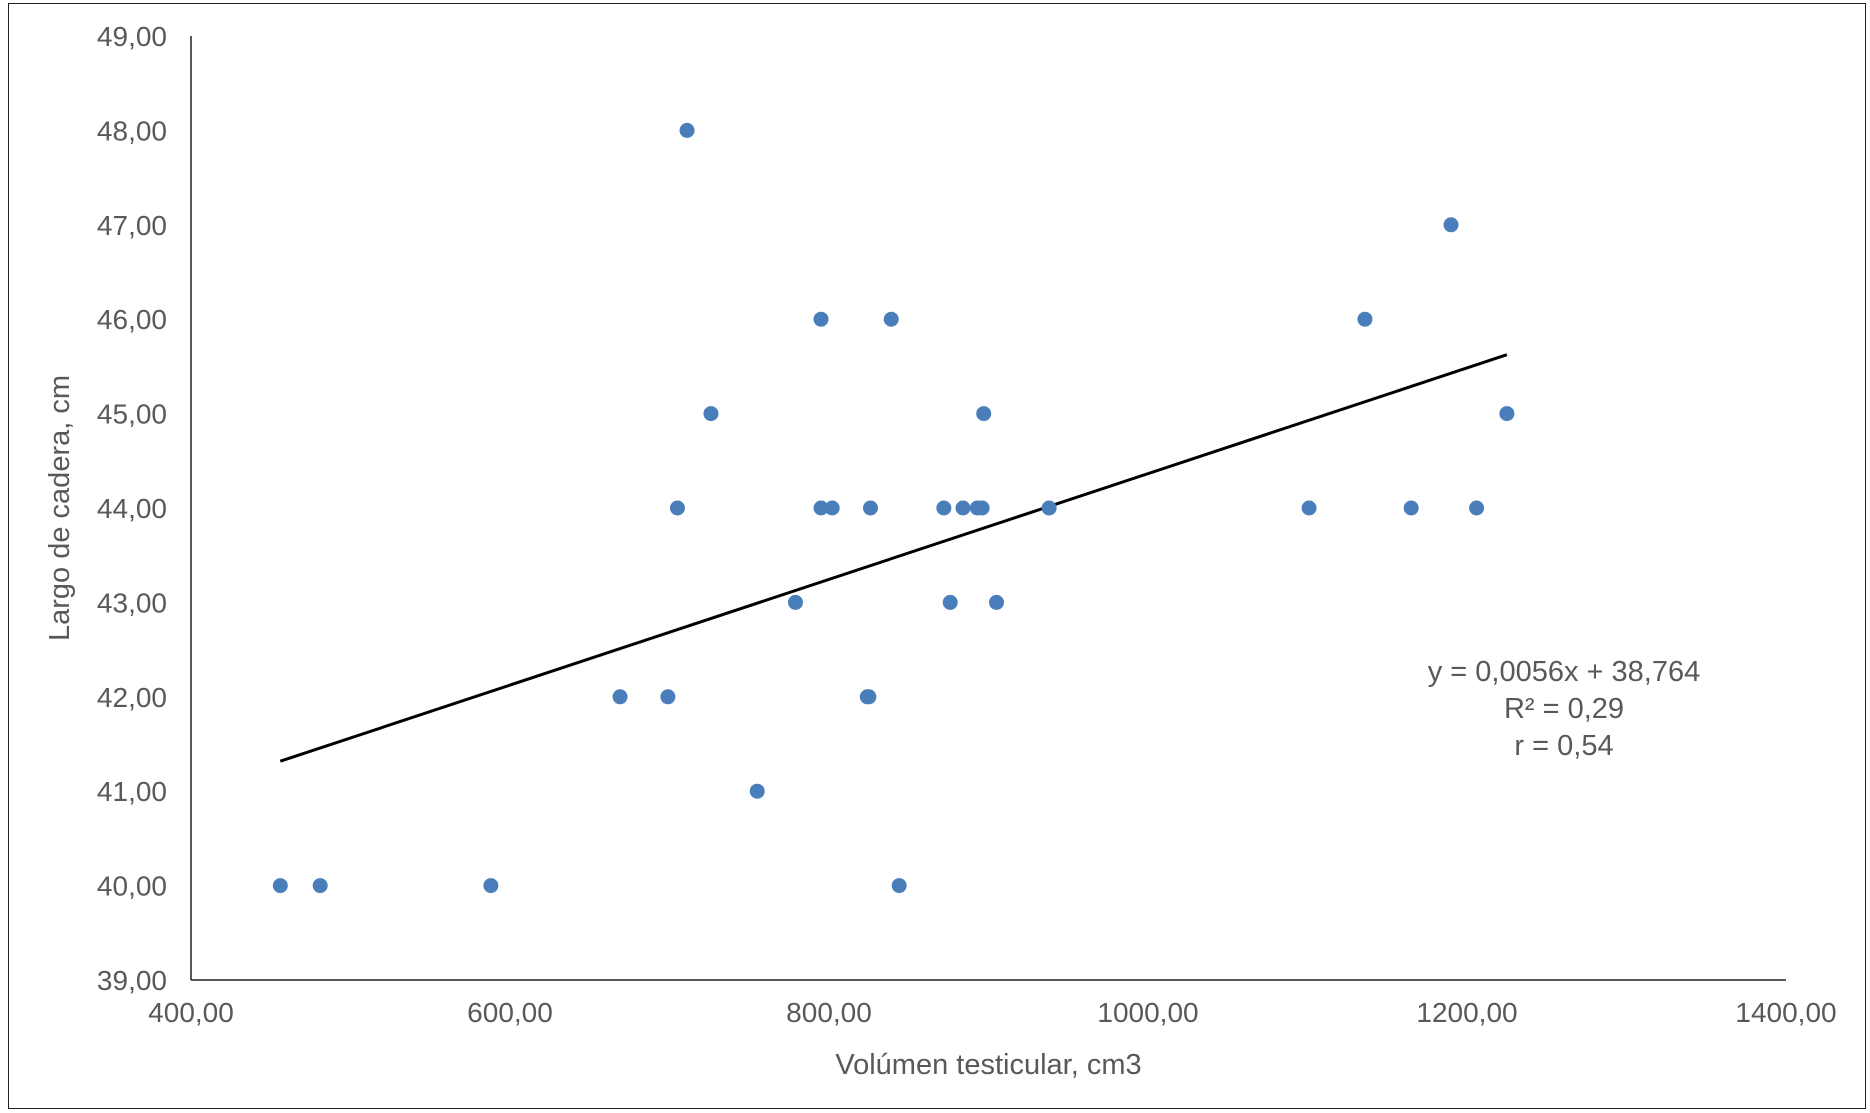 This screenshot has width=1870, height=1113. I want to click on y-tick-label: 43,00, so click(132, 602).